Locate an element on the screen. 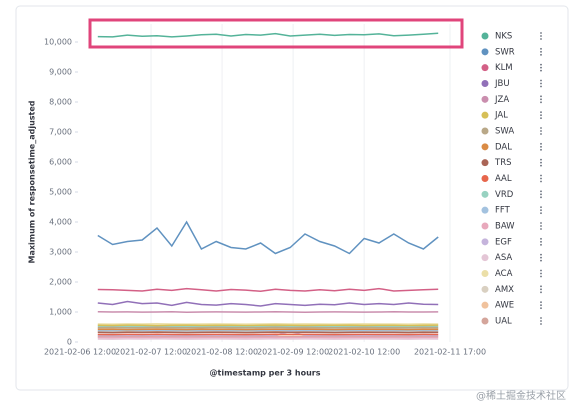 Image resolution: width=576 pixels, height=404 pixels. legend-label: KLM is located at coordinates (504, 68).